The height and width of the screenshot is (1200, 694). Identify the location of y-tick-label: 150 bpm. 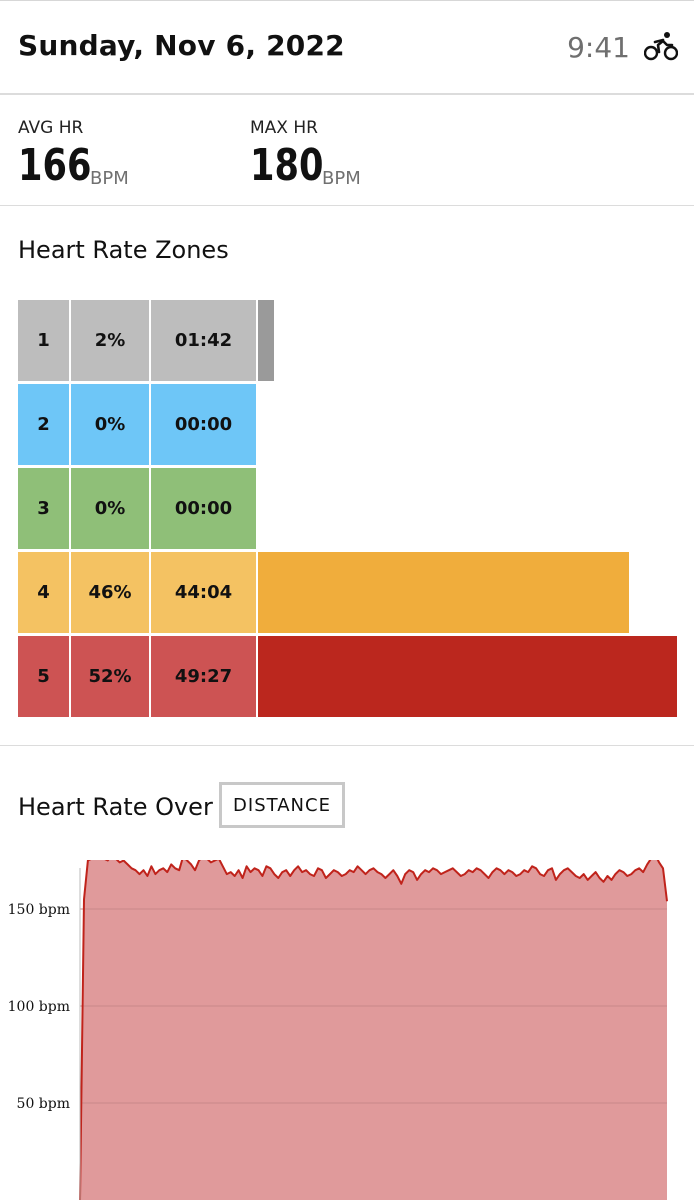
(39, 910).